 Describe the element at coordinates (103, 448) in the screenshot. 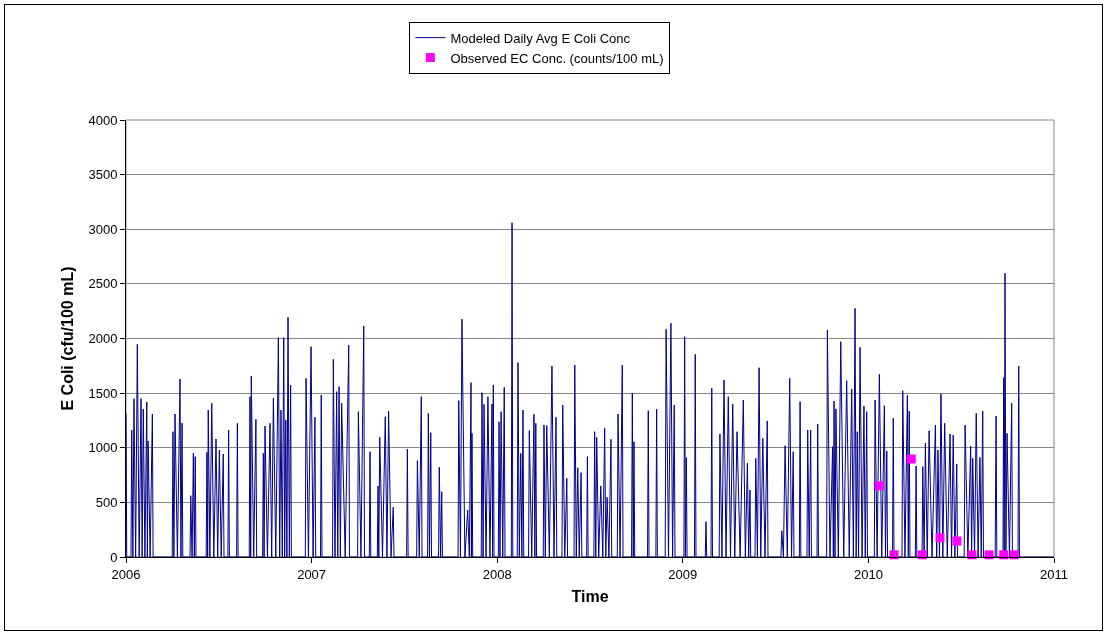

I see `y-tick-label: 1000` at that location.